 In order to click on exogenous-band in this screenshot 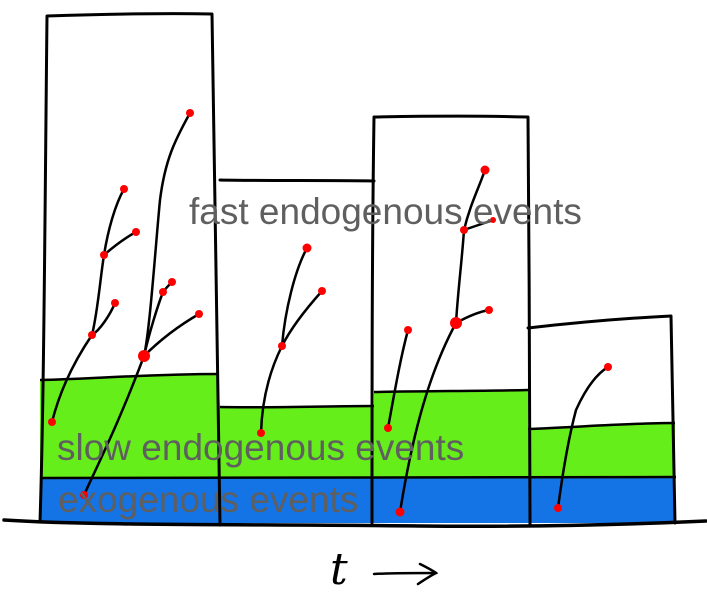, I will do `click(357, 500)`.